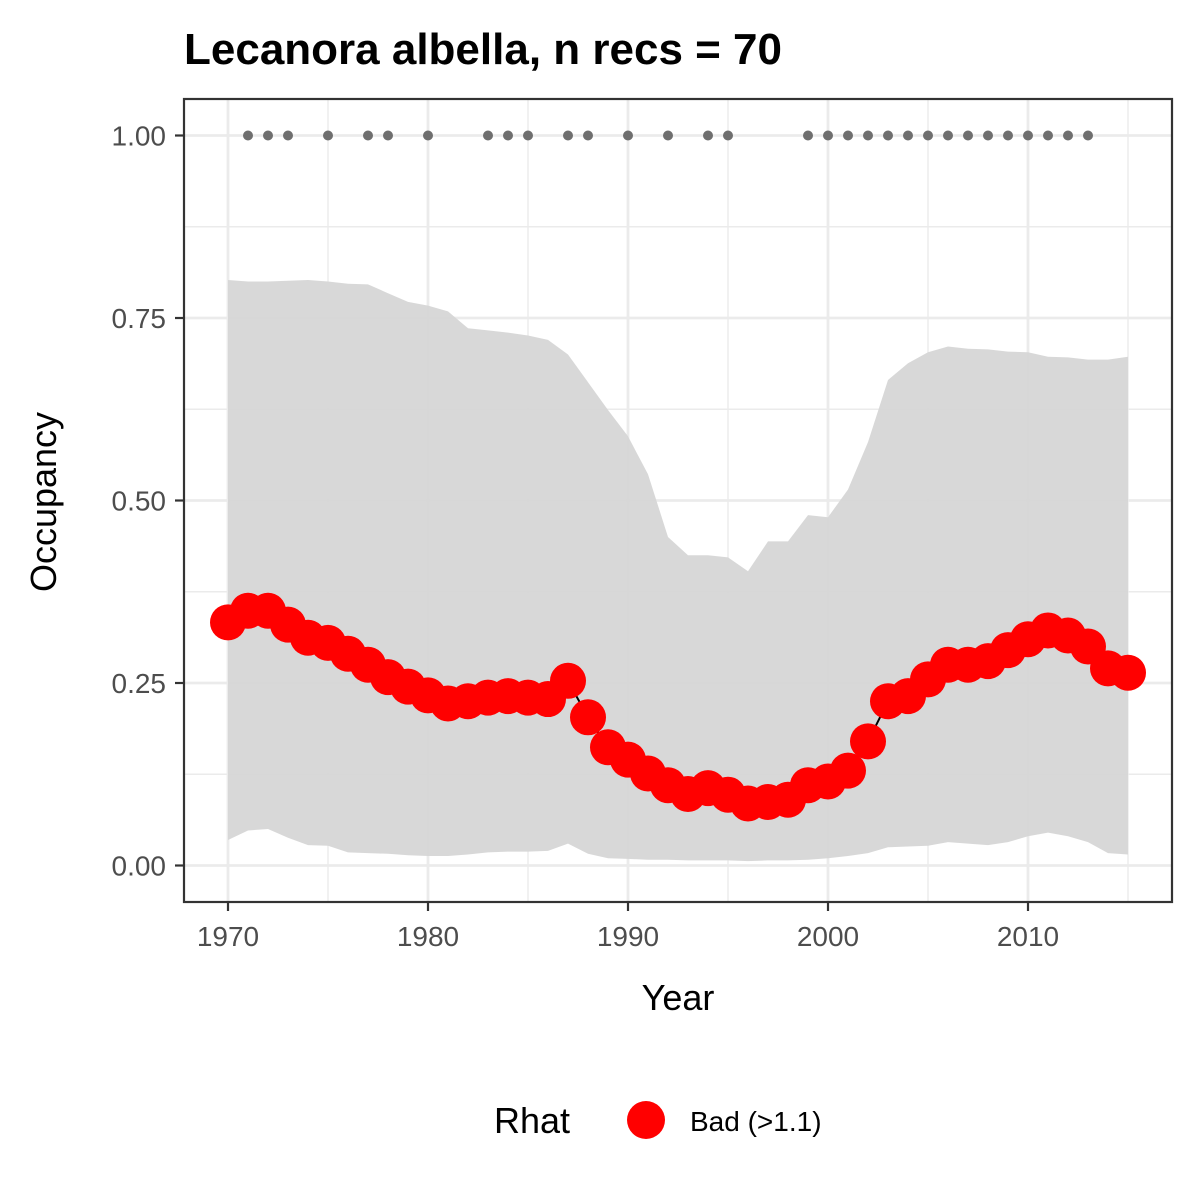 This screenshot has width=1200, height=1200. I want to click on chart-title: Lecanora albella, n recs = 70, so click(483, 49).